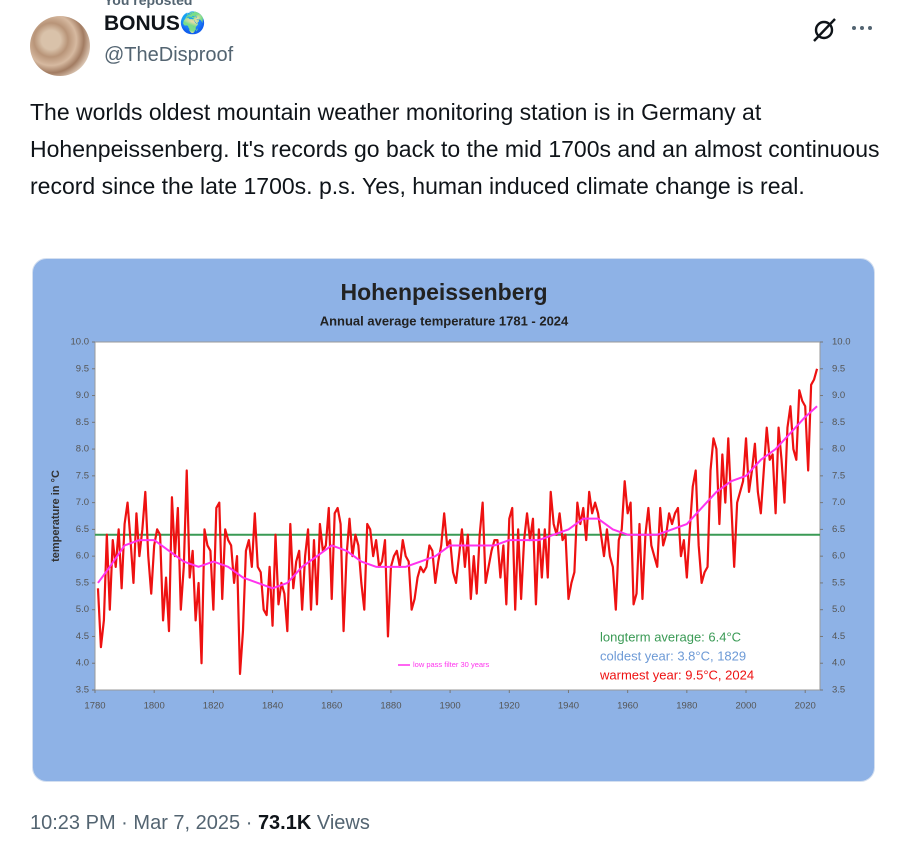 This screenshot has height=850, width=924. What do you see at coordinates (82, 556) in the screenshot?
I see `y-tick-label: 6.0` at bounding box center [82, 556].